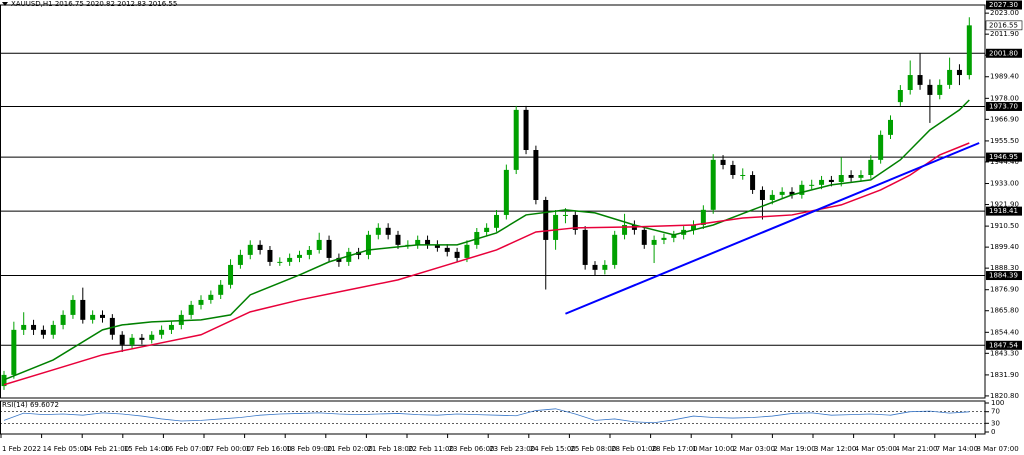 The height and width of the screenshot is (455, 1024). I want to click on x-tick-label: 4 Mar 05:00, so click(876, 449).